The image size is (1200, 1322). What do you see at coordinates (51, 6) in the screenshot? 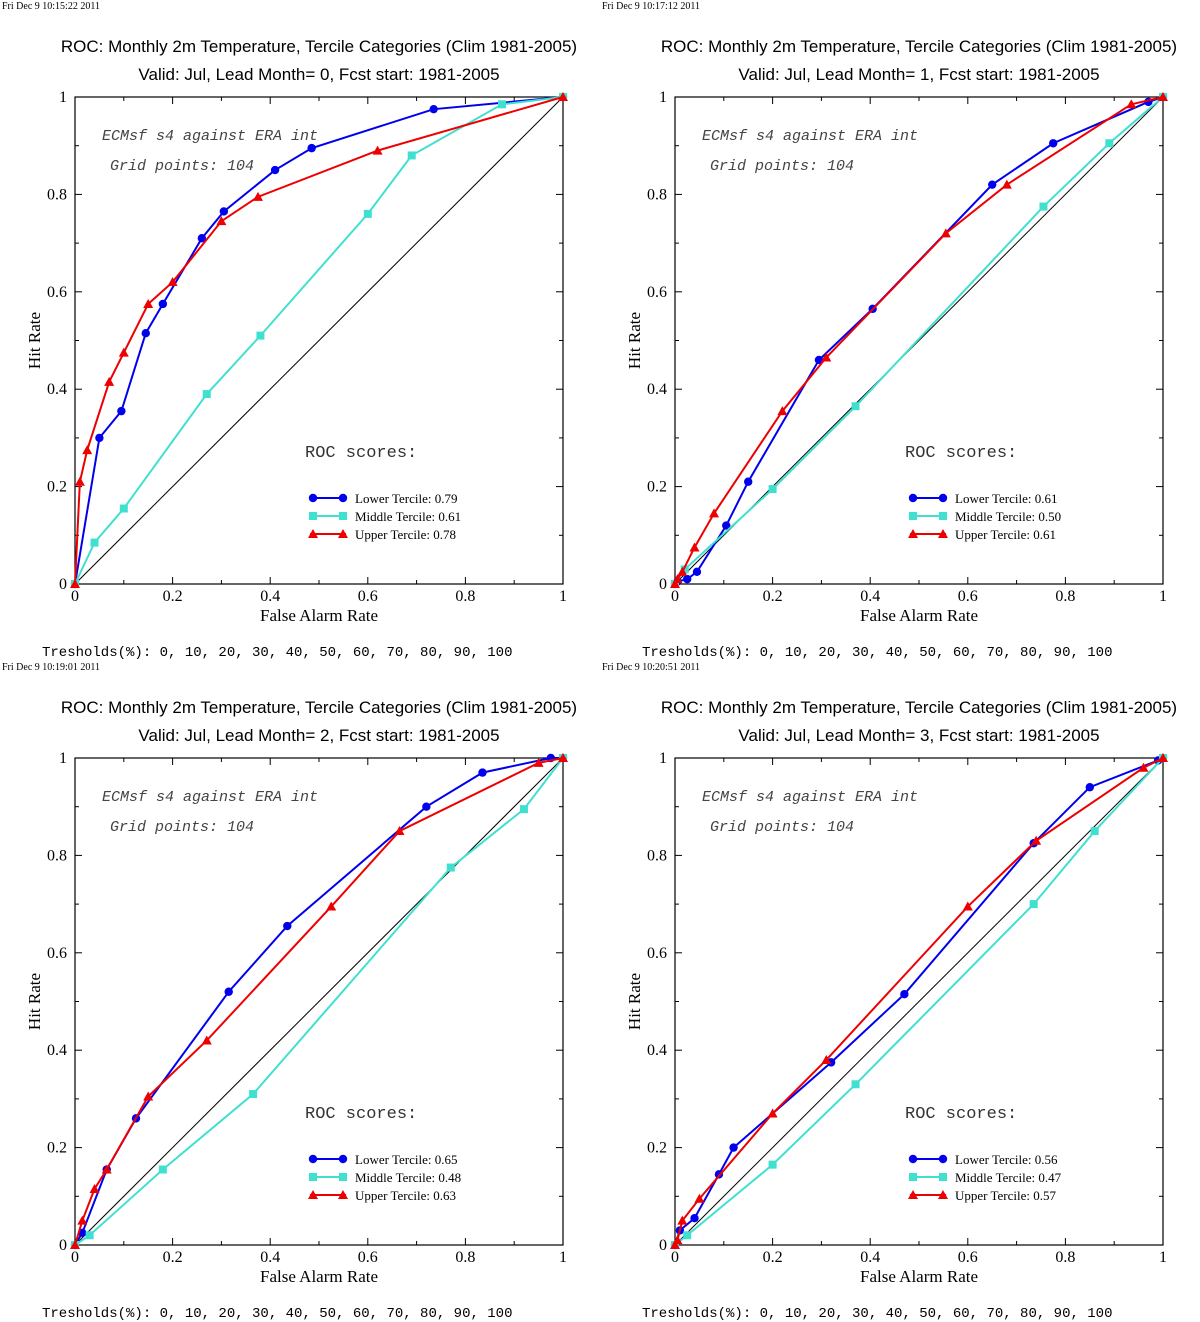
I see `timestamp-label: Fri Dec 9 10:15:22 2011` at bounding box center [51, 6].